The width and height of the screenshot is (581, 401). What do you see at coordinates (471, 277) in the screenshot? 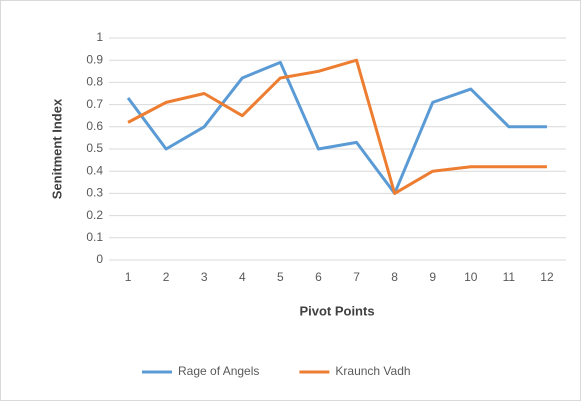
I see `x-tick-label: 10` at bounding box center [471, 277].